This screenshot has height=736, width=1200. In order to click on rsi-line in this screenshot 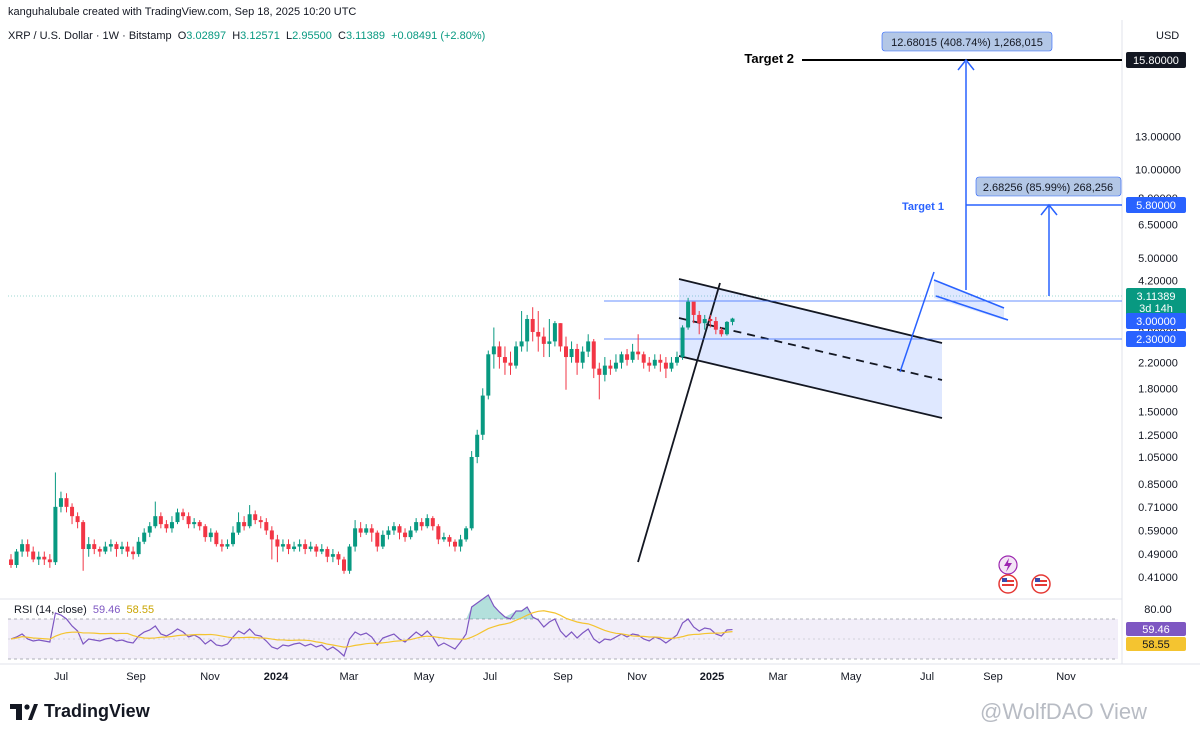, I will do `click(371, 626)`.